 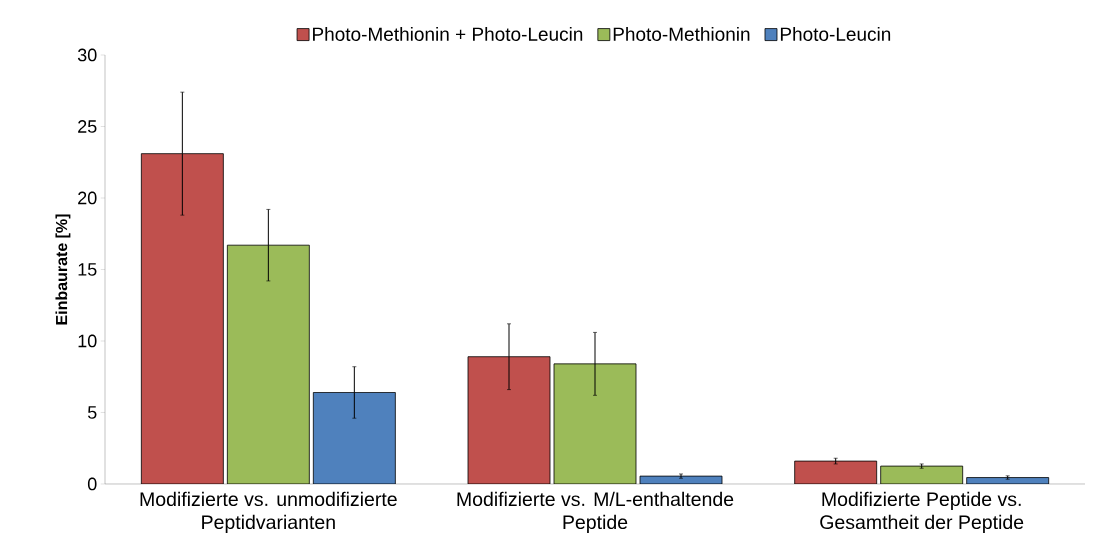 What do you see at coordinates (835, 33) in the screenshot?
I see `legend-label: Photo-Leucin` at bounding box center [835, 33].